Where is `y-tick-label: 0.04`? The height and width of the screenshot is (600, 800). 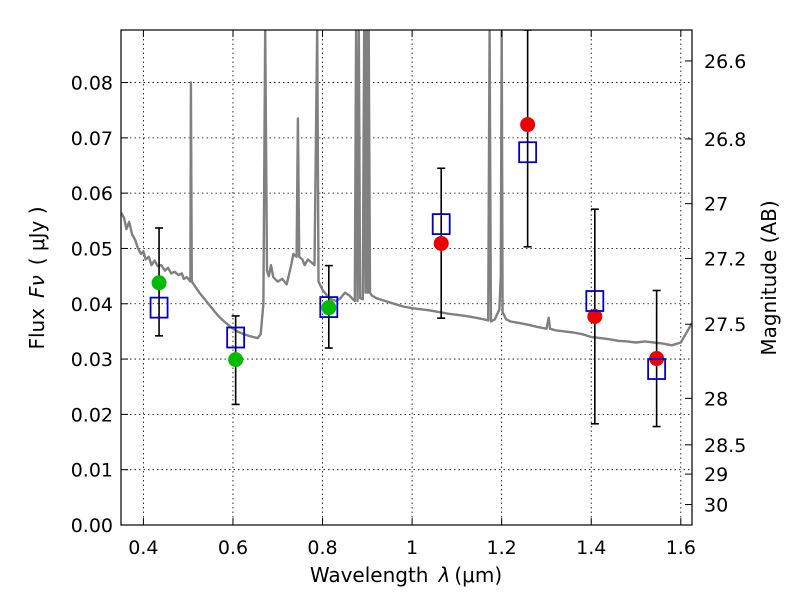
y-tick-label: 0.04 is located at coordinates (92, 305).